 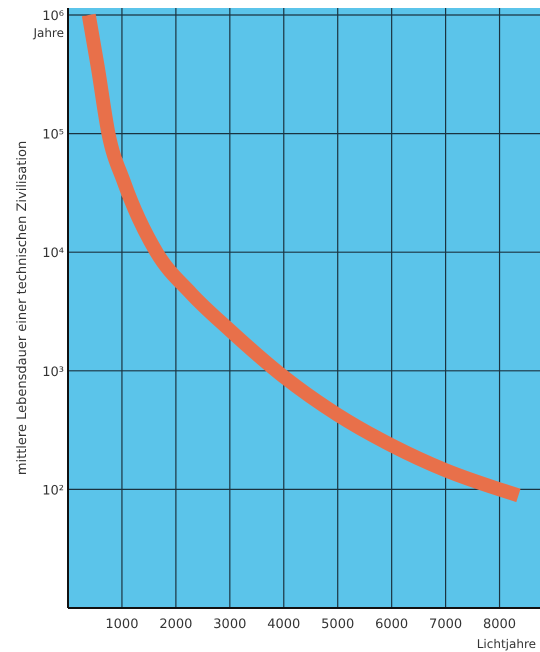 I want to click on y-tick-label: 10⁵, so click(x=53, y=135).